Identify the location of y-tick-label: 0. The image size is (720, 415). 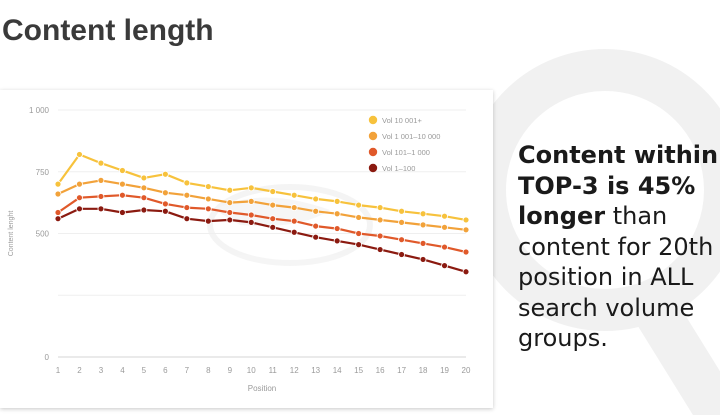
(47, 357).